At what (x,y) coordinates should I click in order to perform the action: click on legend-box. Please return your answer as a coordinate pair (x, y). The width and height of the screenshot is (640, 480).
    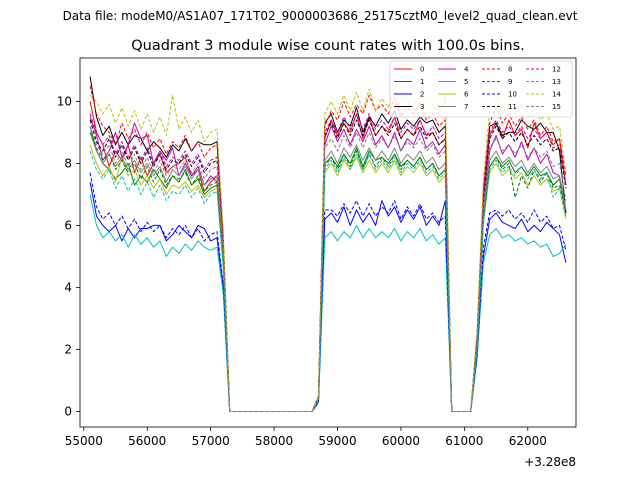
    Looking at the image, I should click on (481, 89).